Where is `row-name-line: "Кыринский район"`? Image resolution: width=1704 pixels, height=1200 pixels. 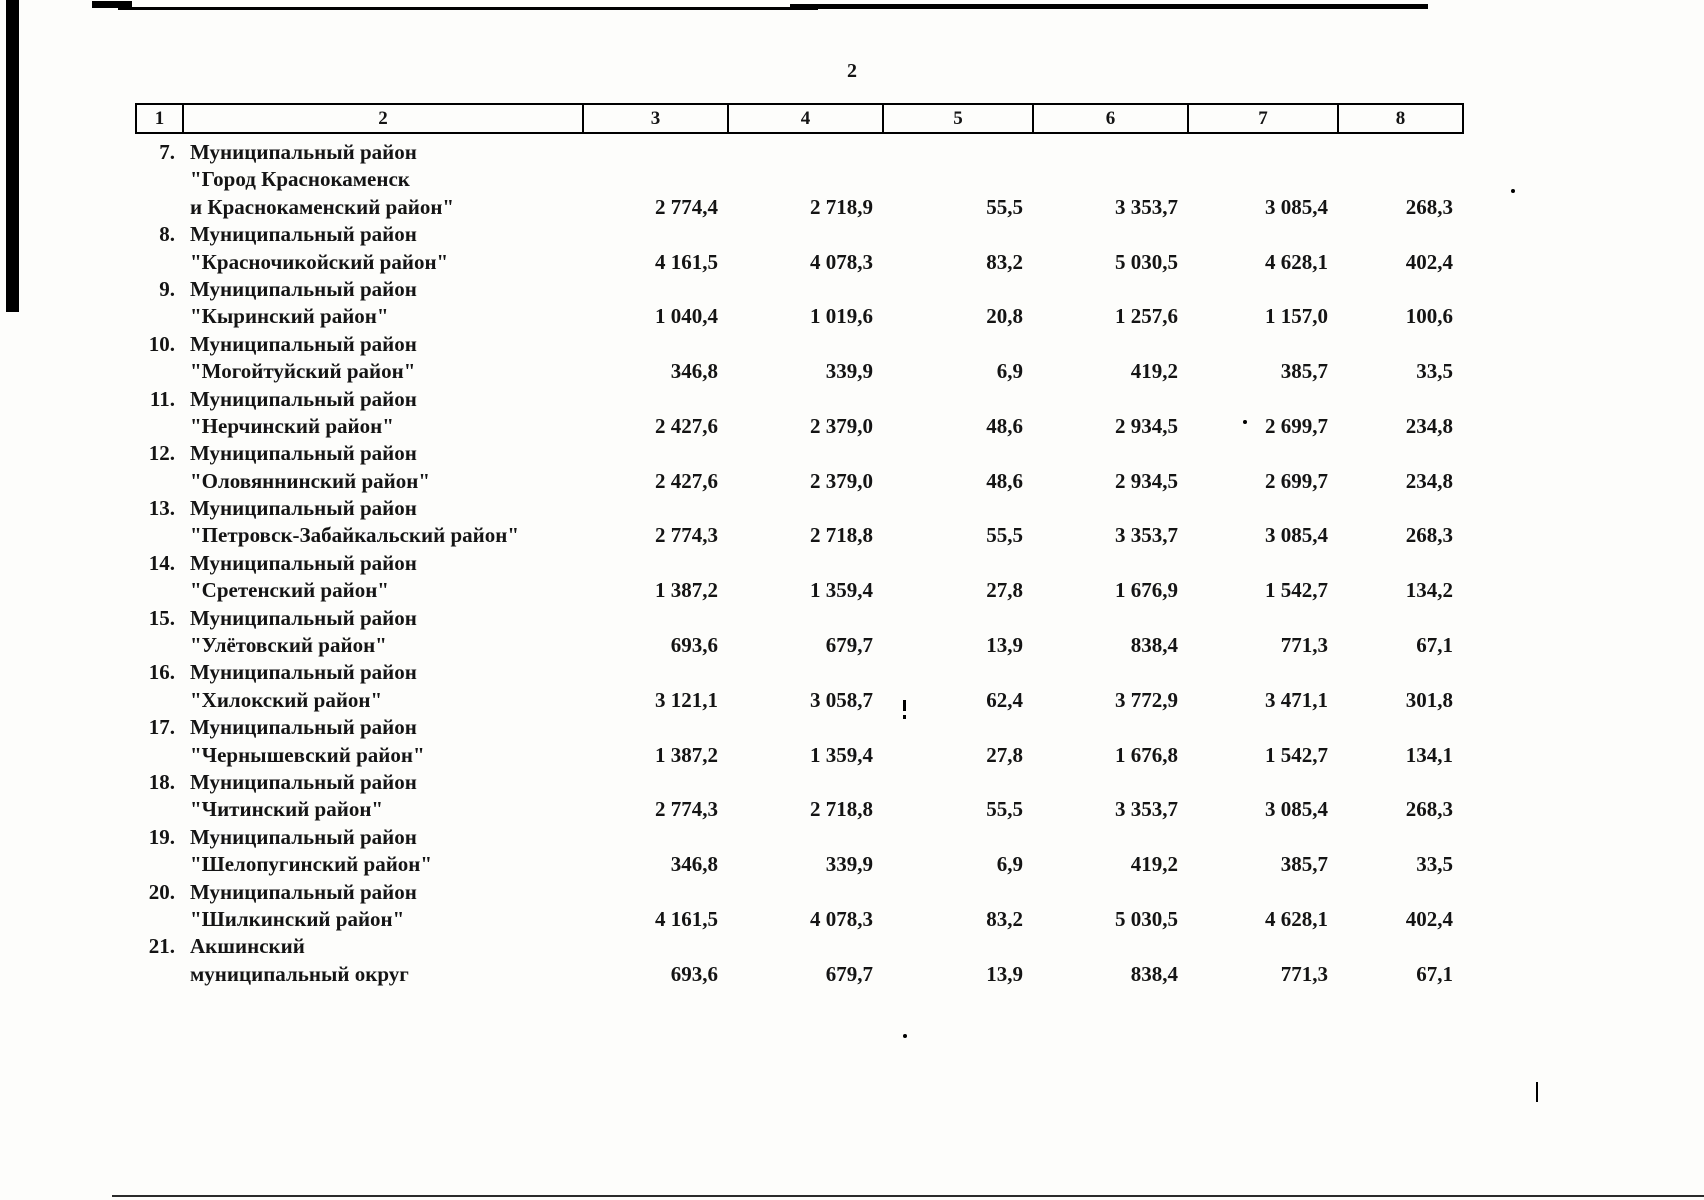
row-name-line: "Кыринский район" is located at coordinates (289, 316).